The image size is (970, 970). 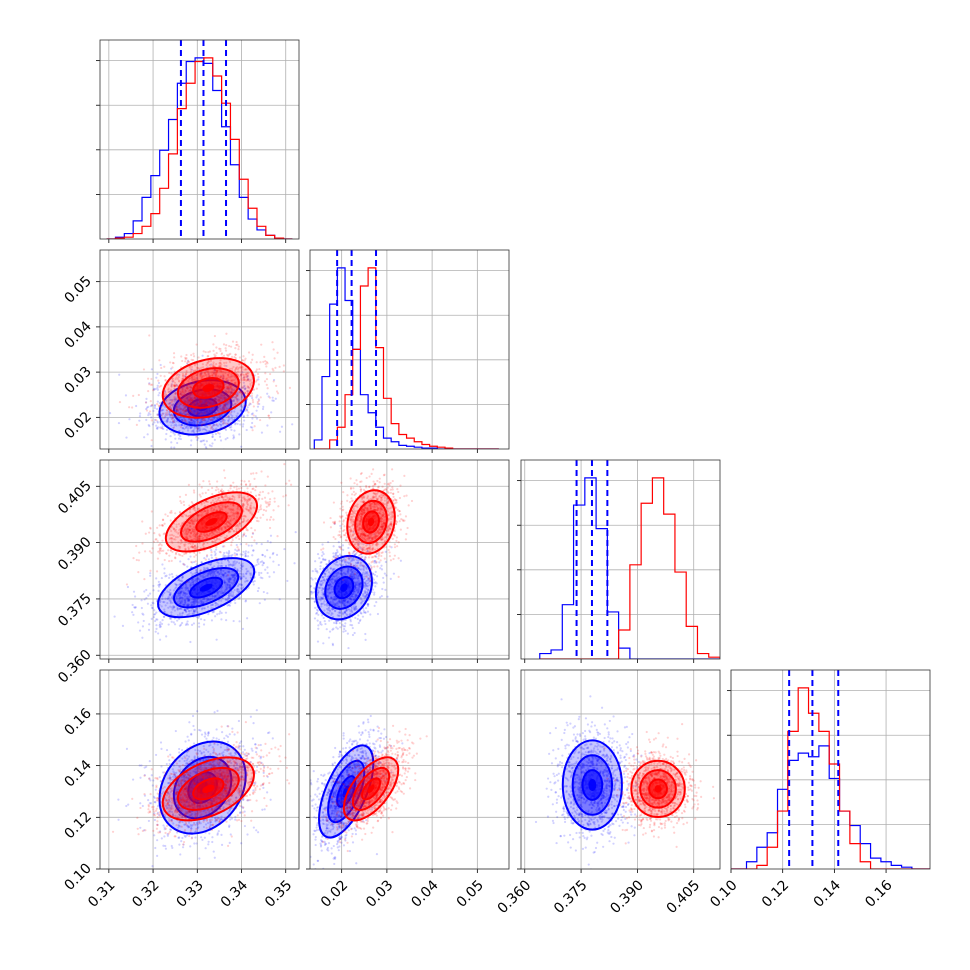 I want to click on contour-red, so click(x=208, y=388).